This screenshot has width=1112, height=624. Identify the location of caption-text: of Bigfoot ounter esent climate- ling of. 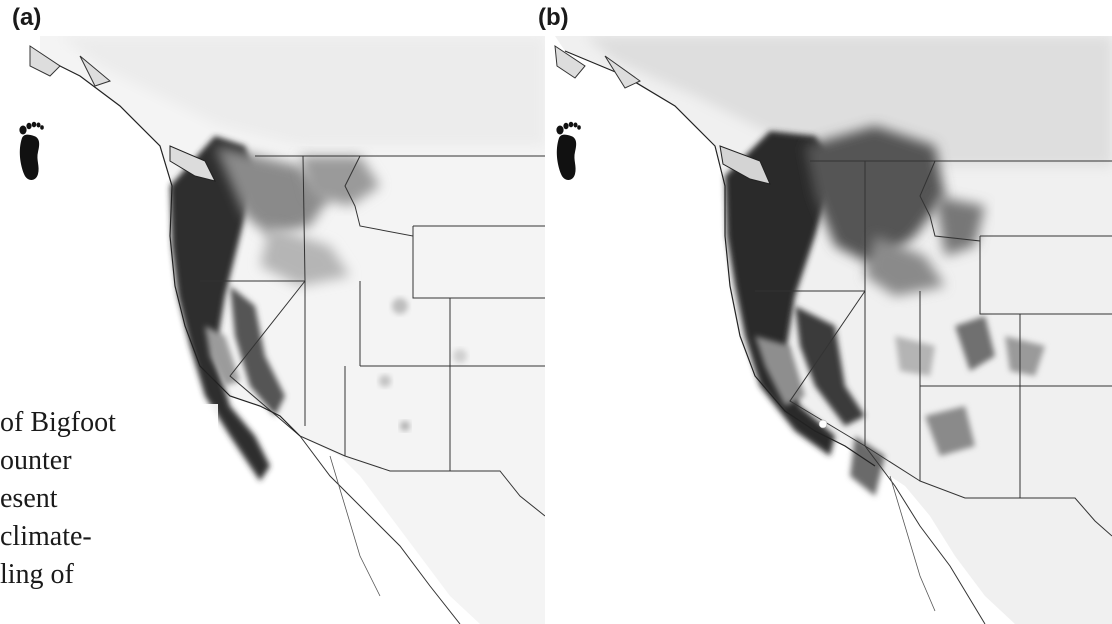
(109, 499).